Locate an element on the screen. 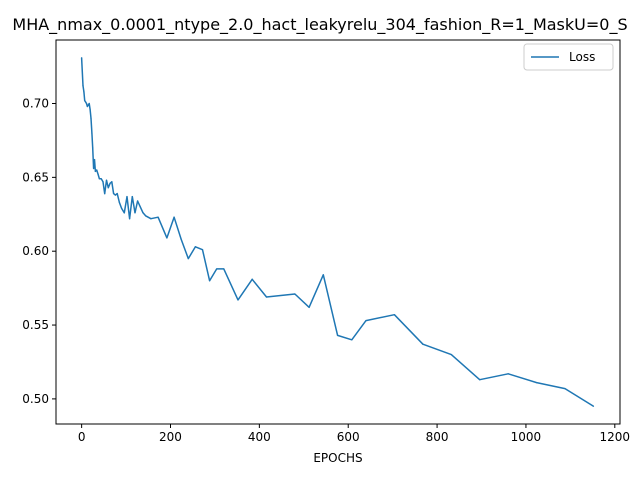 This screenshot has width=640, height=480. x-tick-label: 600 is located at coordinates (348, 437).